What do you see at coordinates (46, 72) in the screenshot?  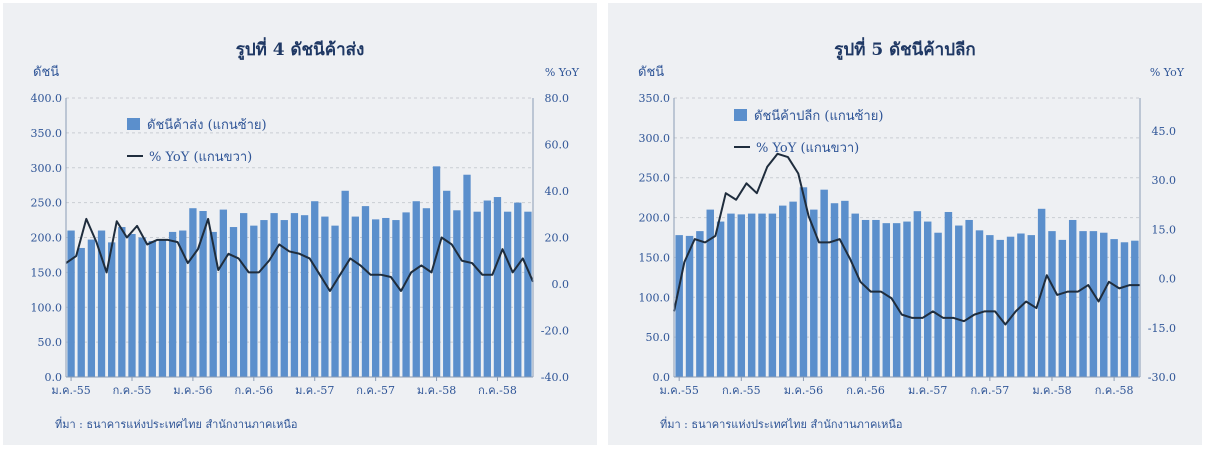 I see `left-axis-label: ดัชนี` at bounding box center [46, 72].